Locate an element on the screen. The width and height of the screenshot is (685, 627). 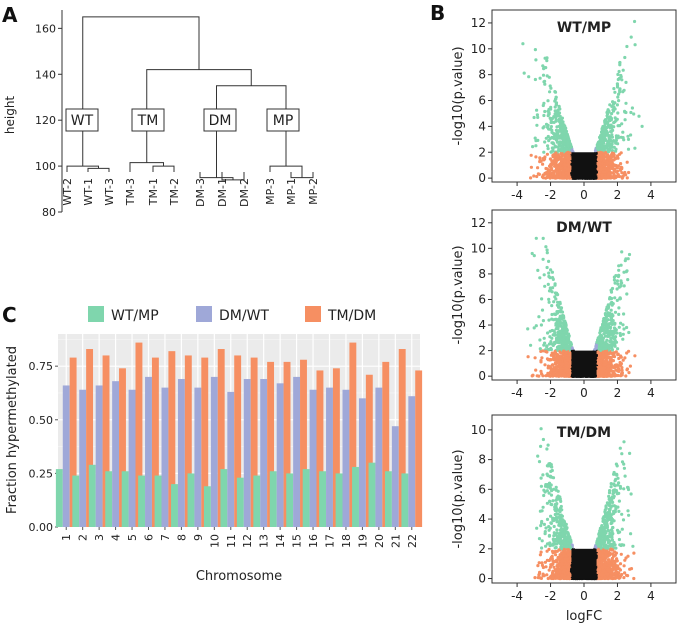
x-tick-label: 5 is located at coordinates (132, 537).